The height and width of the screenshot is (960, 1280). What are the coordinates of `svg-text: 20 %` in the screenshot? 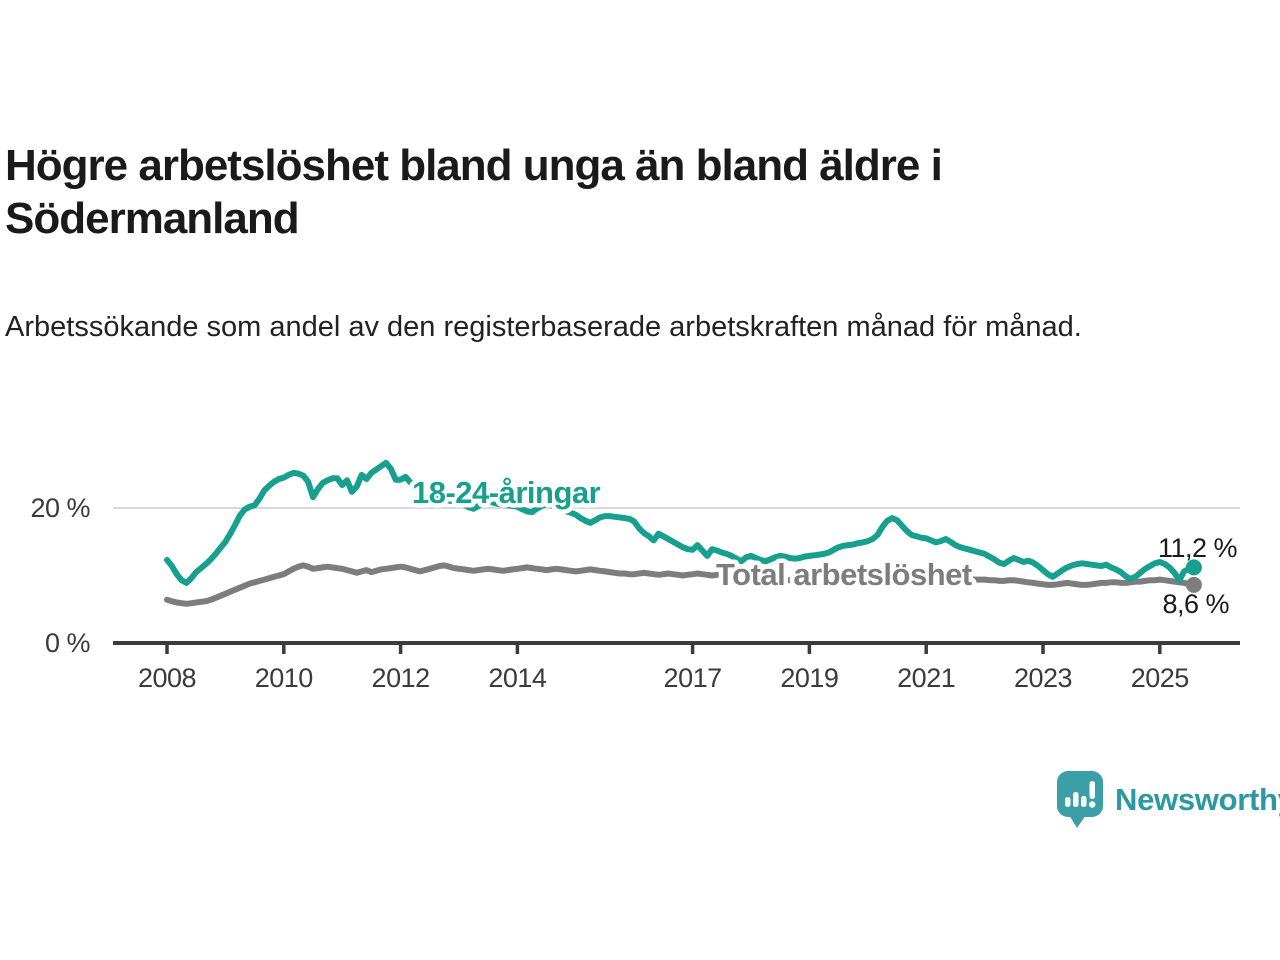 It's located at (60, 508).